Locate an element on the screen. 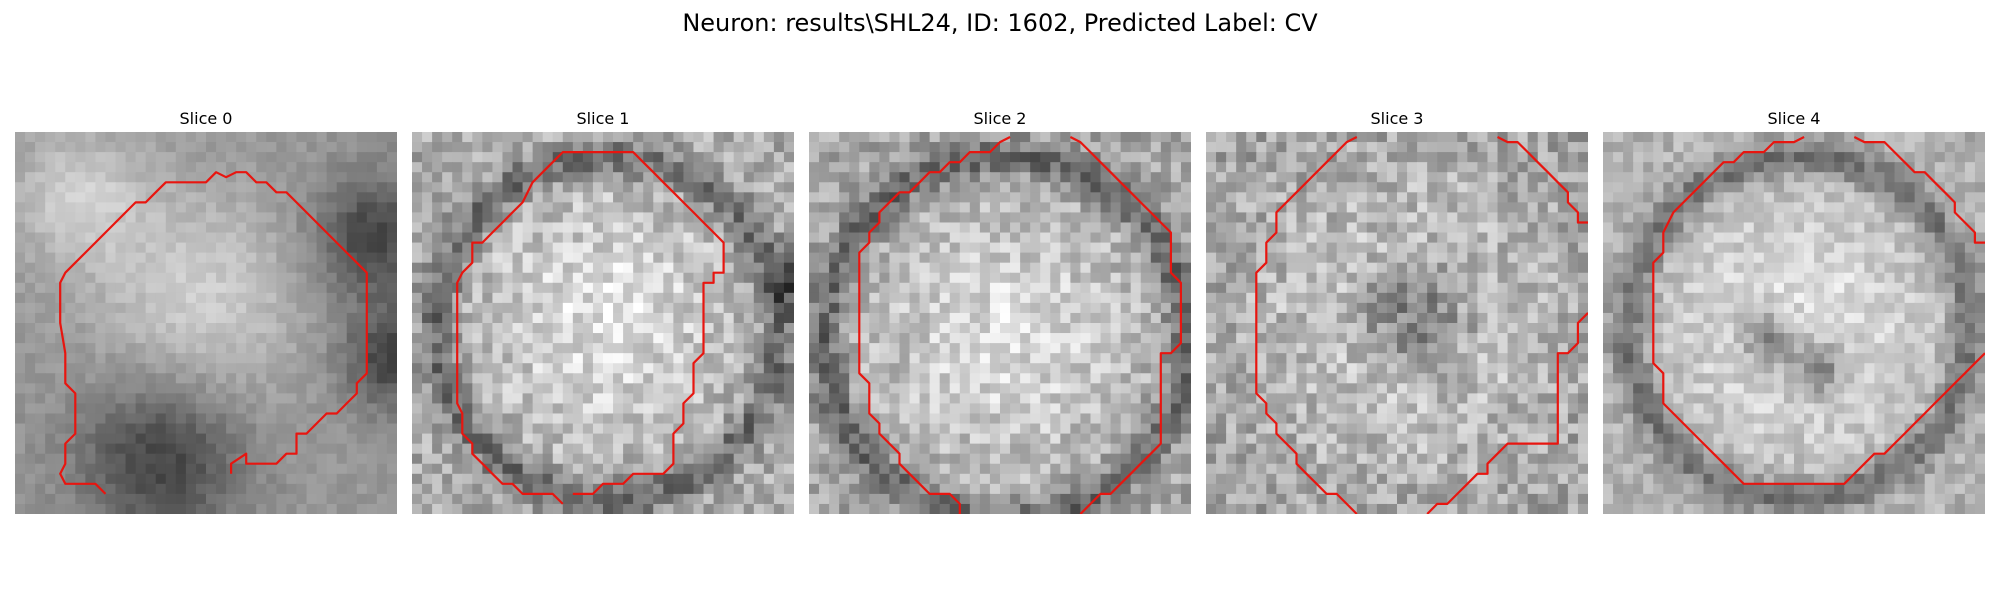 Image resolution: width=2000 pixels, height=600 pixels. slice-title: Slice 3 is located at coordinates (1397, 118).